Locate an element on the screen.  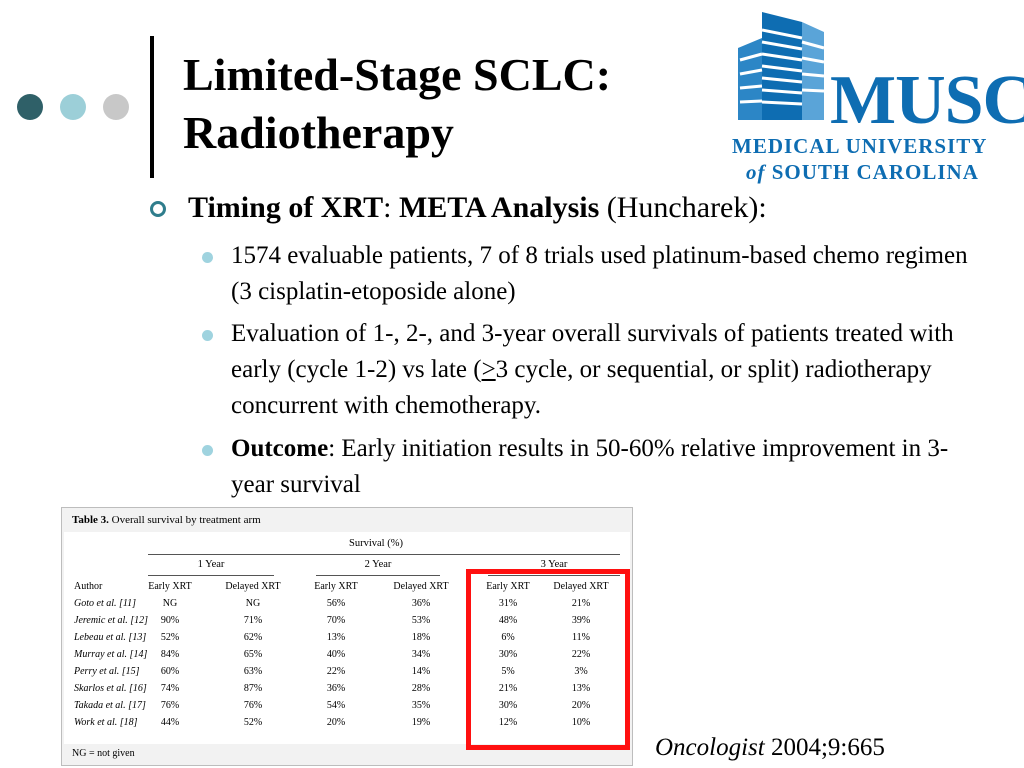
title-line-1: Limited-Stage SCLC: is located at coordinates (397, 74).